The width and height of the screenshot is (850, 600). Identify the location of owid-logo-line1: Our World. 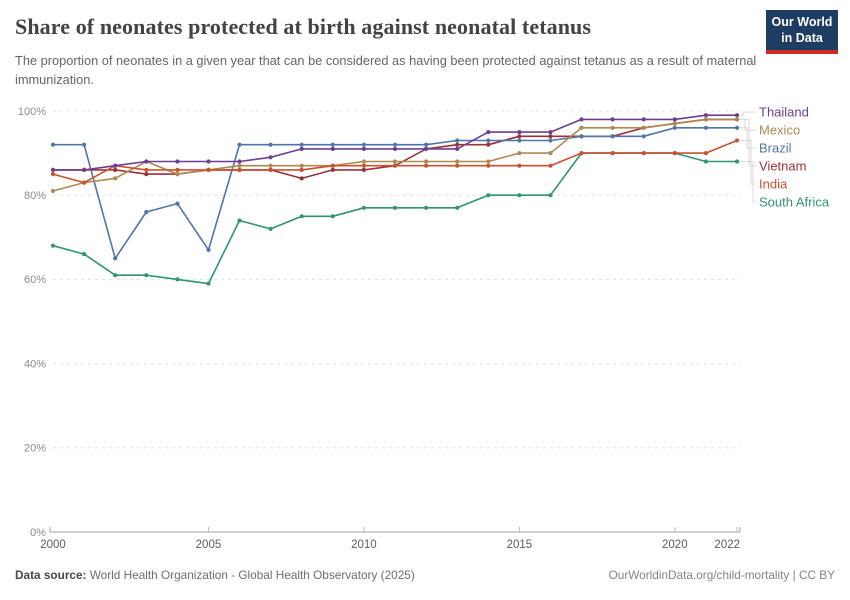
(802, 22).